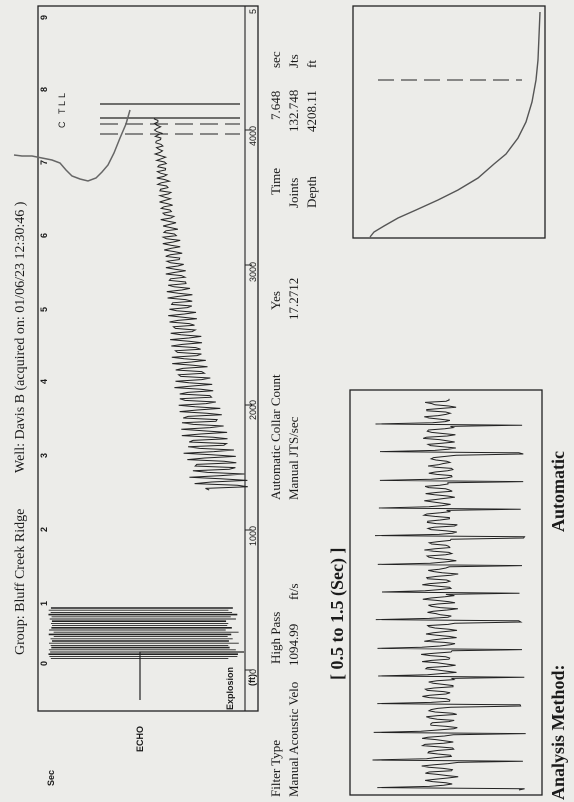  I want to click on time-unit: sec, so click(275, 59).